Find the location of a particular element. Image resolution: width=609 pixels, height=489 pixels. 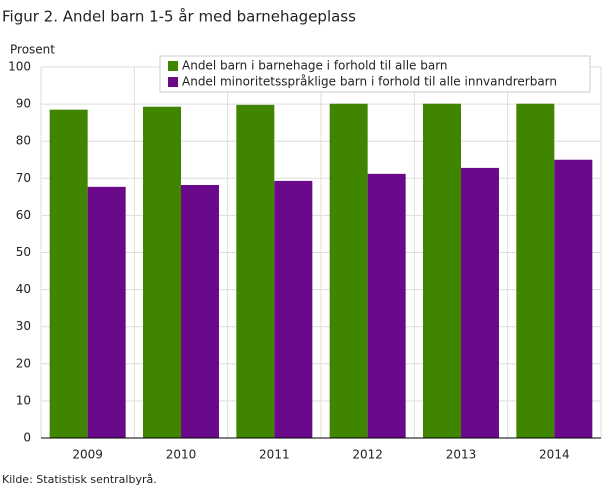

y-tick-label: 40 is located at coordinates (23, 289).